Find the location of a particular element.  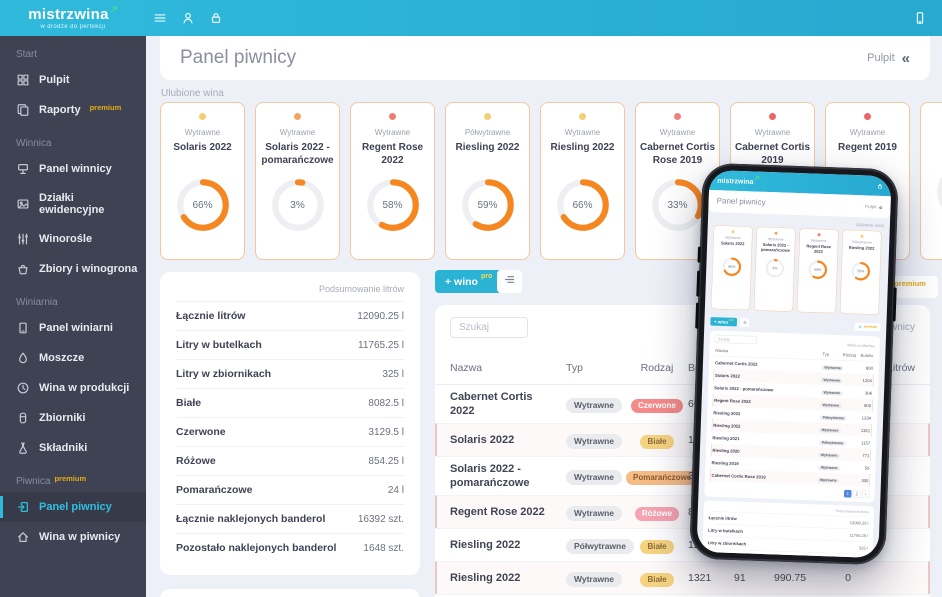

type-badge: Wytrawne is located at coordinates (594, 477).